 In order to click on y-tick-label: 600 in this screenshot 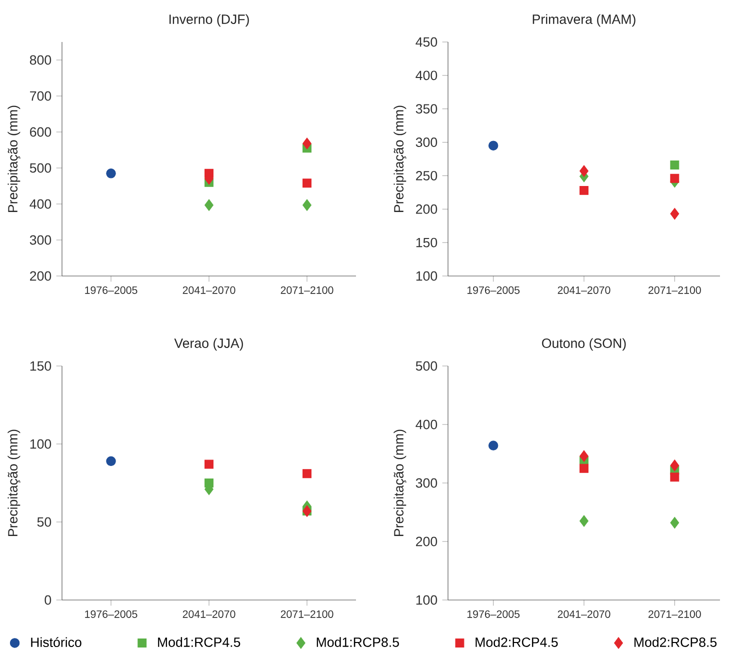, I will do `click(41, 132)`.